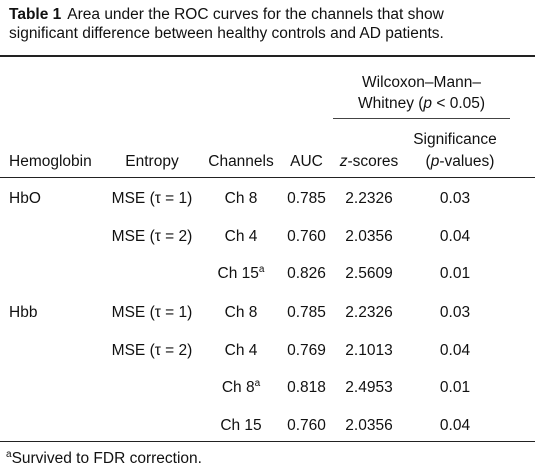  What do you see at coordinates (241, 387) in the screenshot?
I see `channel-cell: Ch 8a` at bounding box center [241, 387].